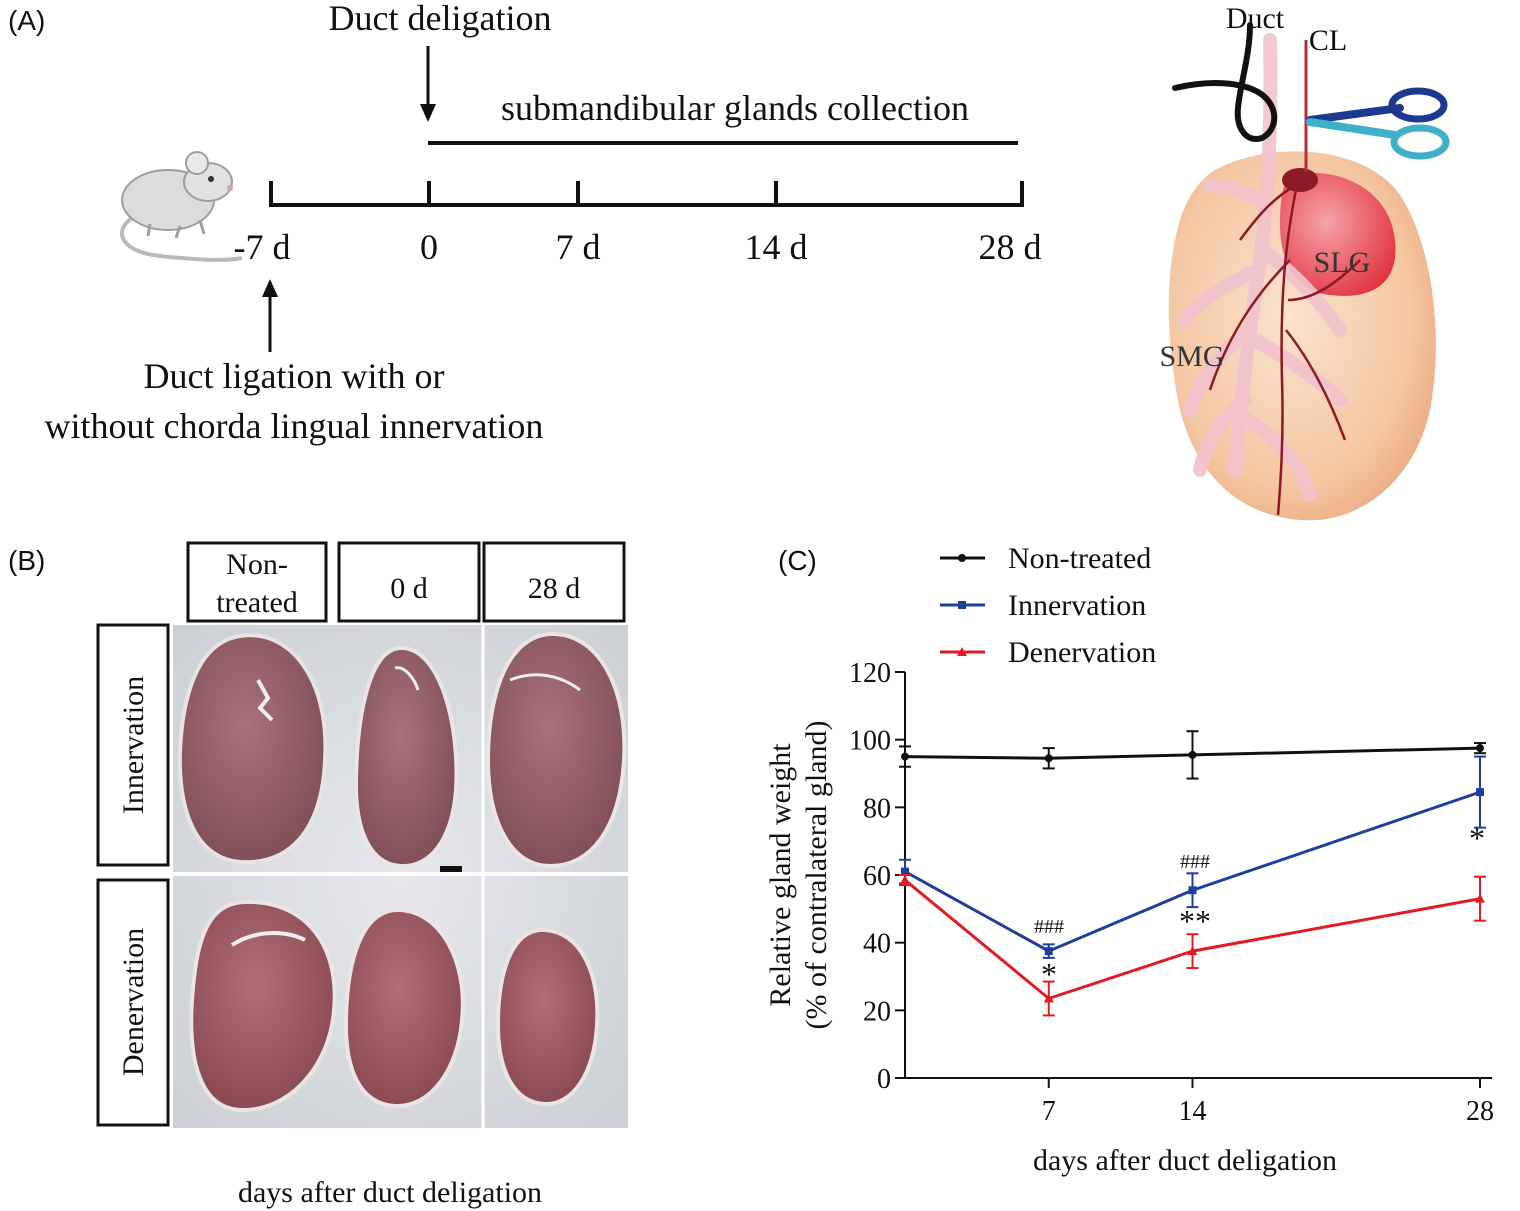 The height and width of the screenshot is (1211, 1520). I want to click on column-header-28d: 28 d, so click(554, 588).